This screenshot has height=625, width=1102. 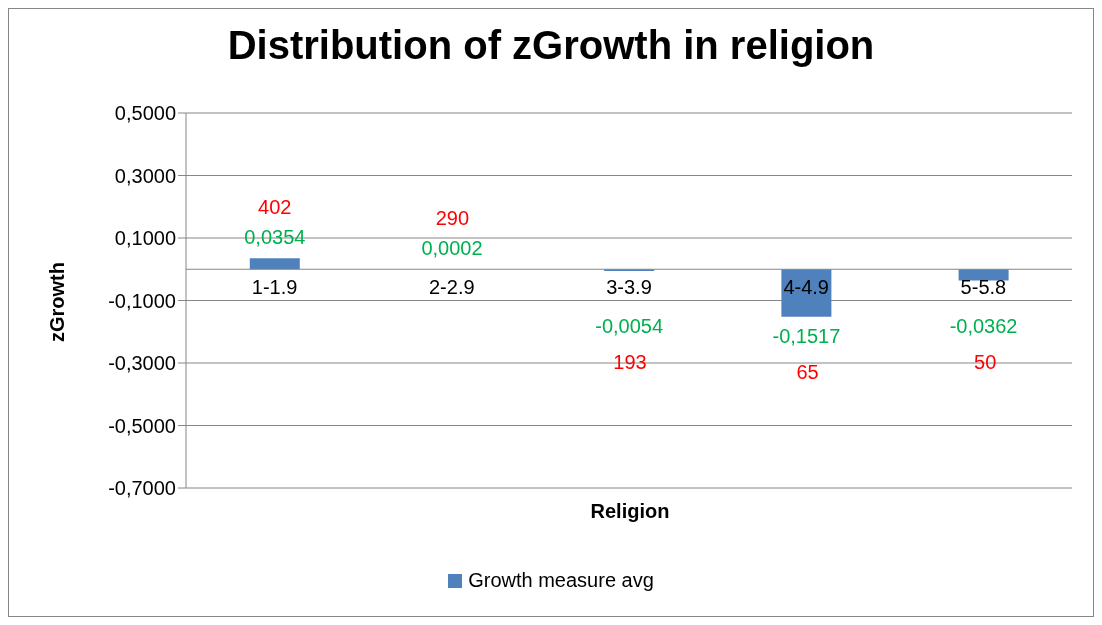 I want to click on data-label: 0,0354, so click(x=275, y=237).